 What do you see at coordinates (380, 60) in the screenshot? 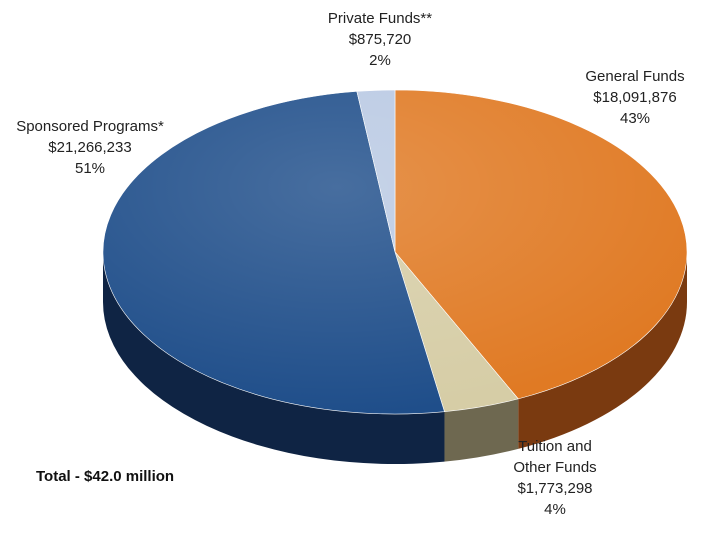
I see `label-private-funds-percent: 2%` at bounding box center [380, 60].